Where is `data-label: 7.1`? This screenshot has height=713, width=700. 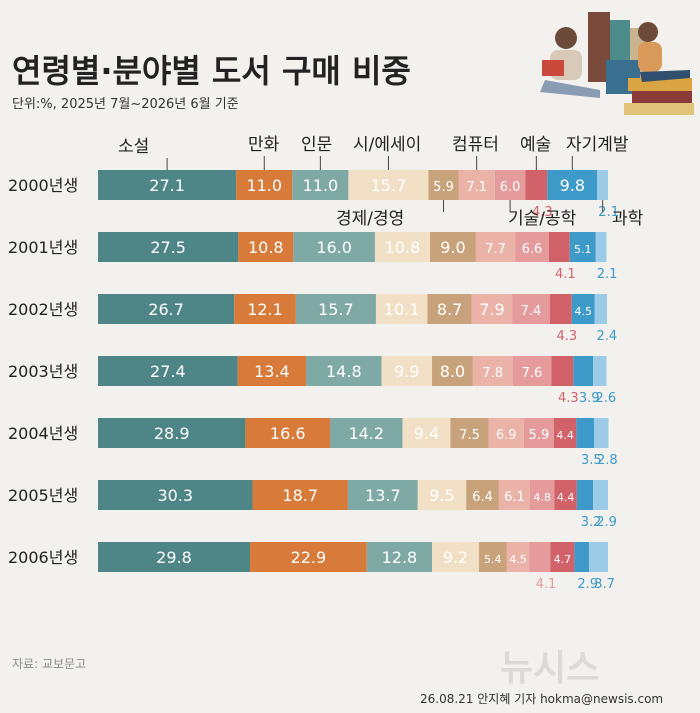 data-label: 7.1 is located at coordinates (476, 187).